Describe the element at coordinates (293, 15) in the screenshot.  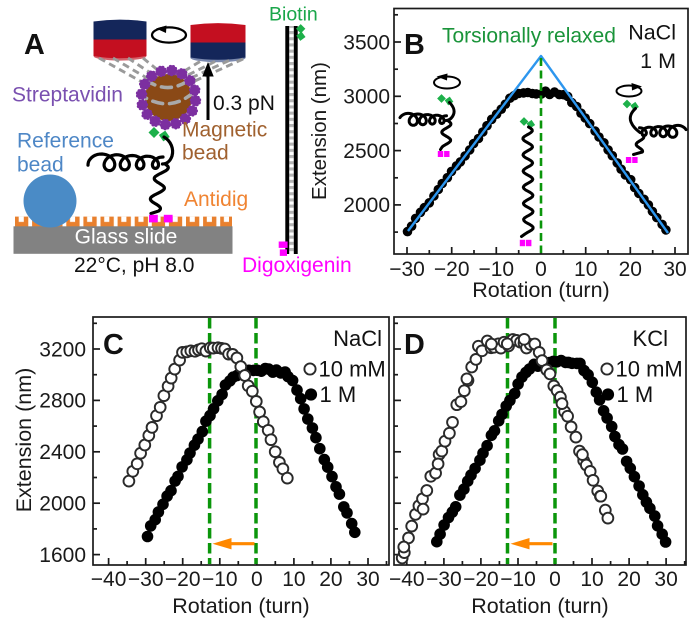
I see `svg-text: Biotin` at that location.